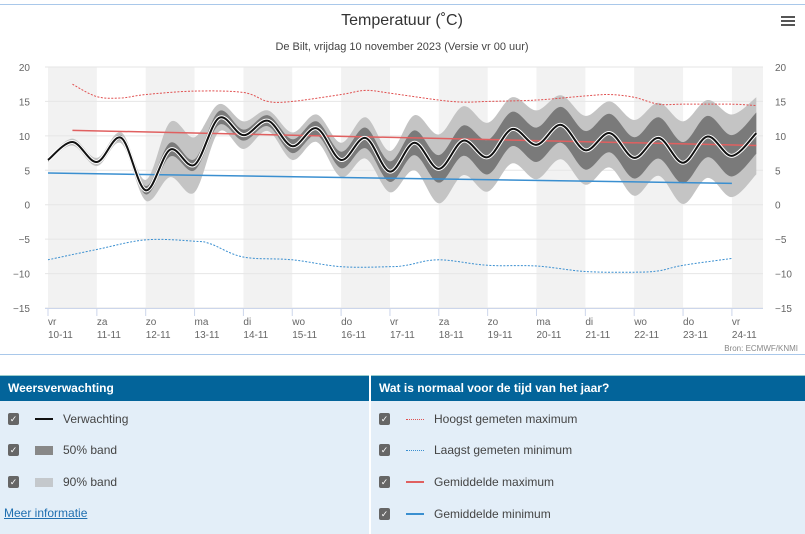 This screenshot has width=805, height=534. I want to click on y-tick-left: 0, so click(27, 206).